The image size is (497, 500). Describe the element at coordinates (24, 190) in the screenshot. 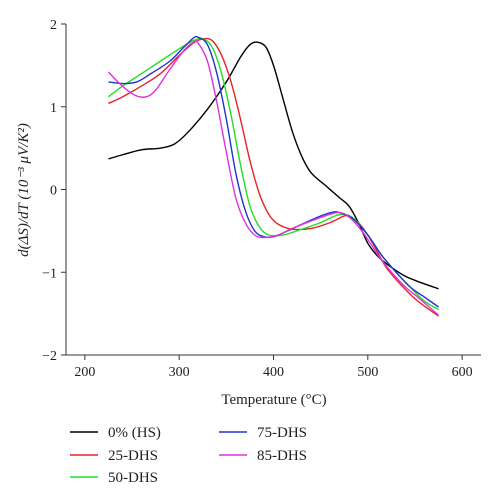

I see `y-axis-title: d(ΔS)/dT (10⁻³ μV/K²)` at that location.